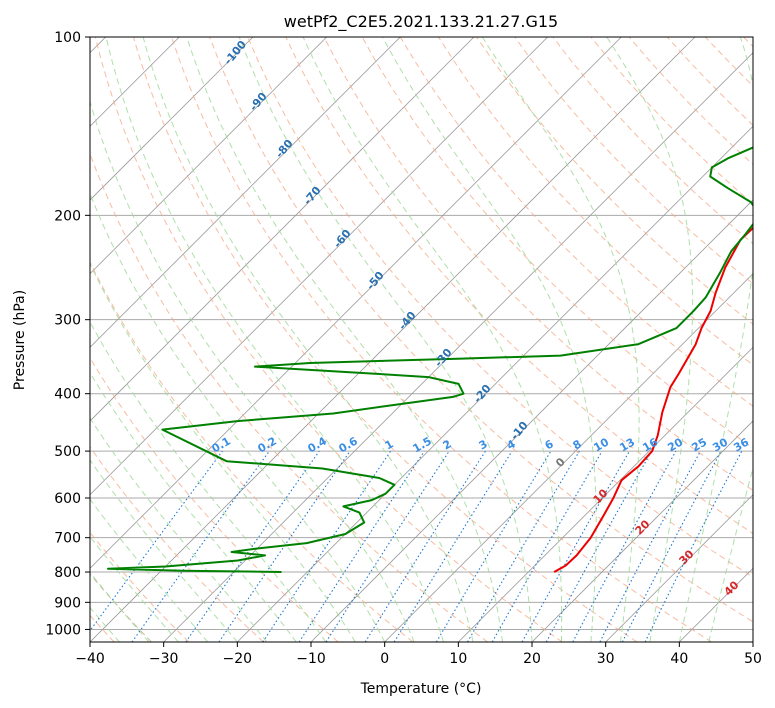  I want to click on y-tick-label: 700, so click(67, 539).